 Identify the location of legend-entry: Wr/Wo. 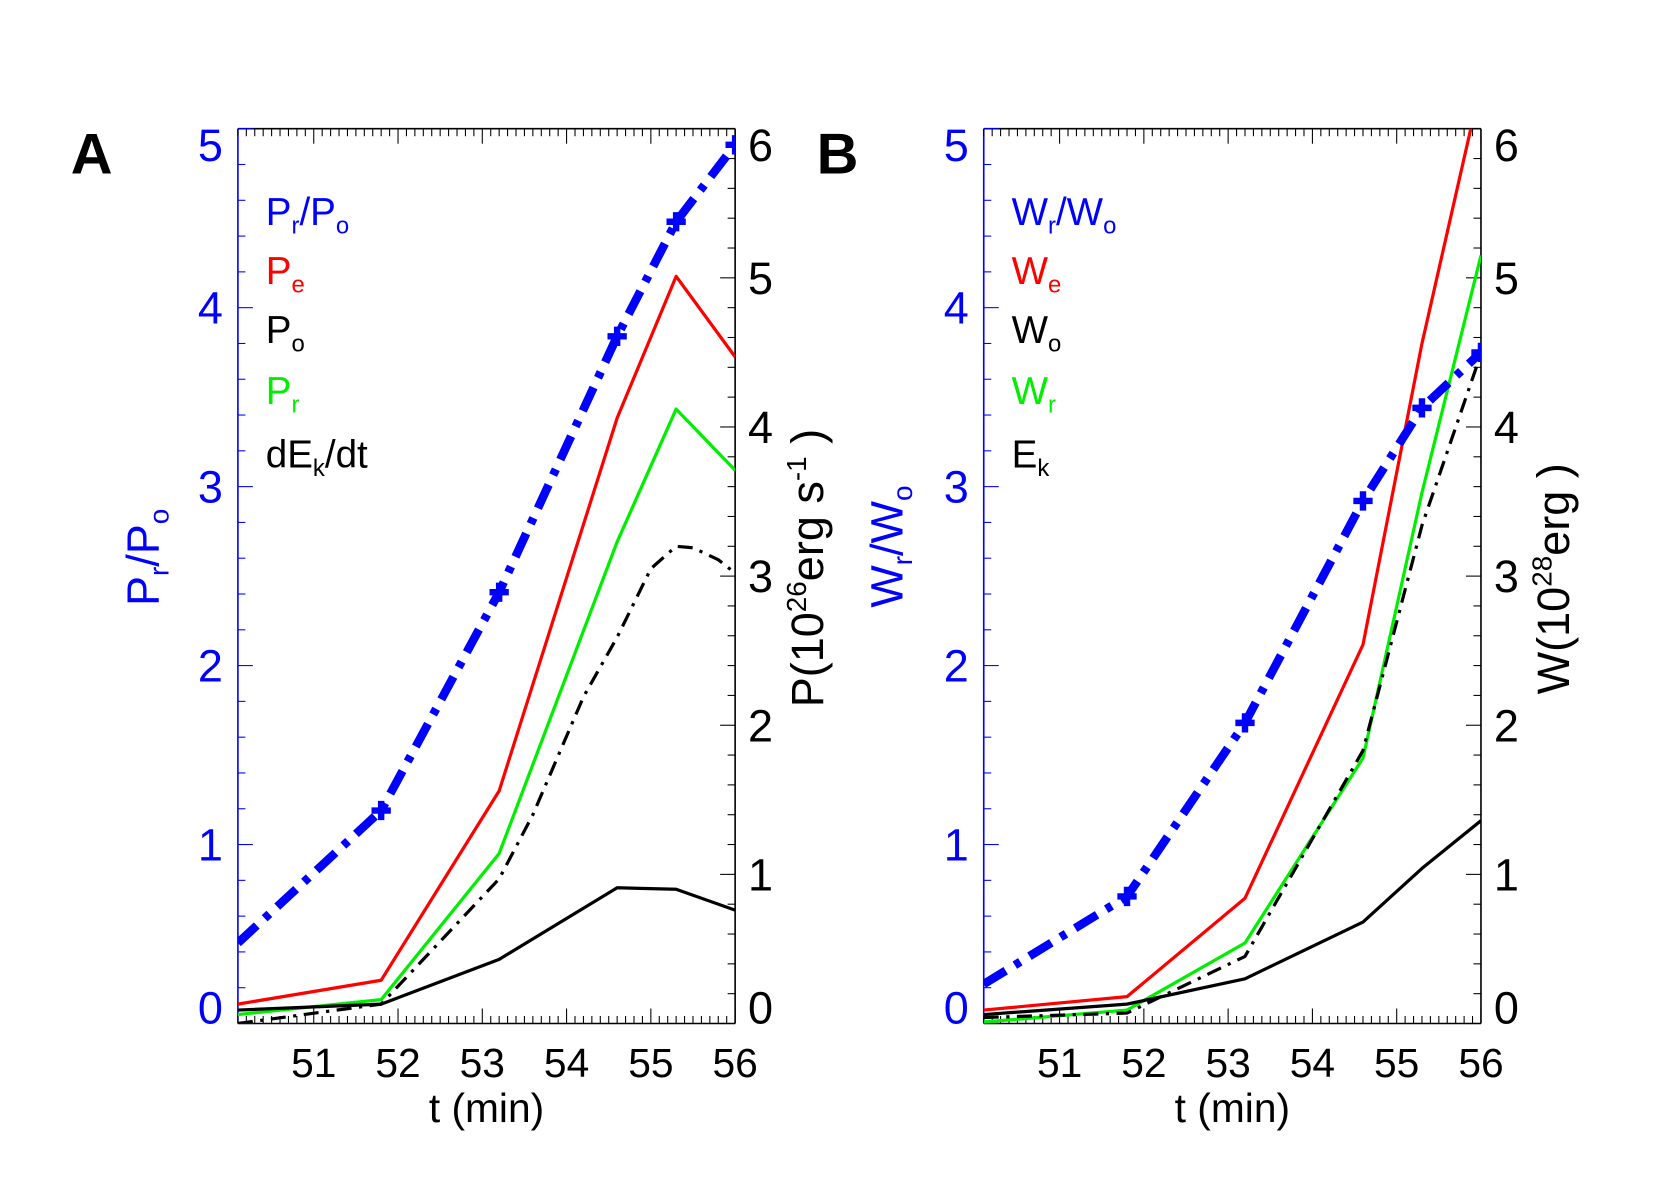
(1064, 215).